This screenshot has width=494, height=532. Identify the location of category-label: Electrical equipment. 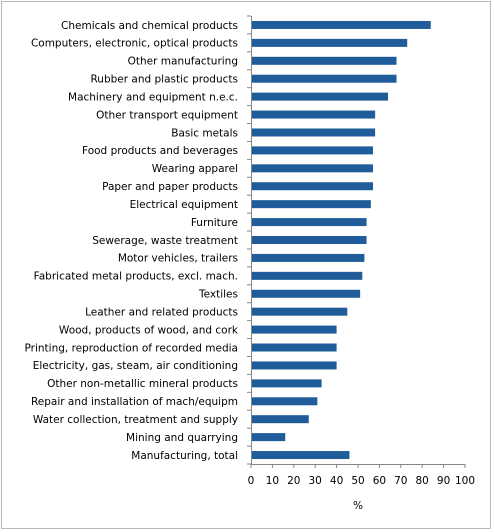
(184, 205).